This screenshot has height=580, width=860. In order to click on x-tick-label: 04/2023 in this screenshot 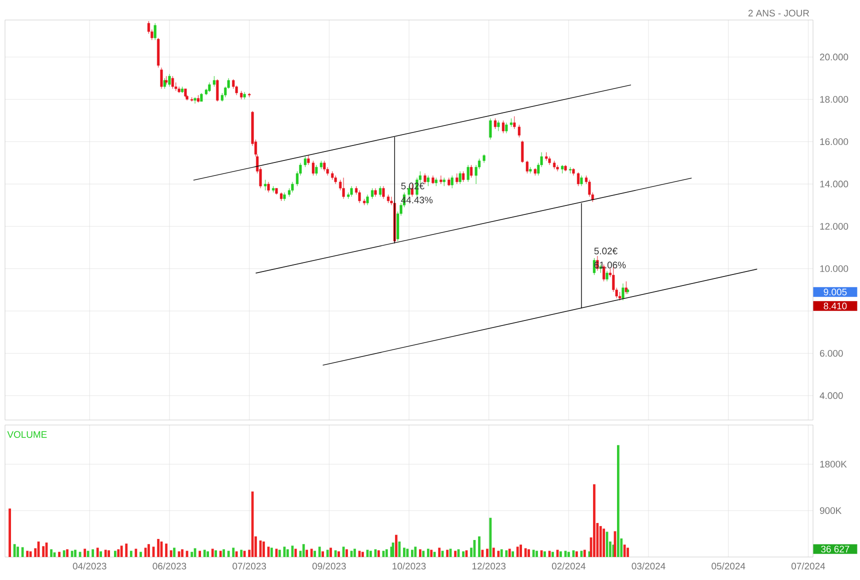, I will do `click(89, 566)`.